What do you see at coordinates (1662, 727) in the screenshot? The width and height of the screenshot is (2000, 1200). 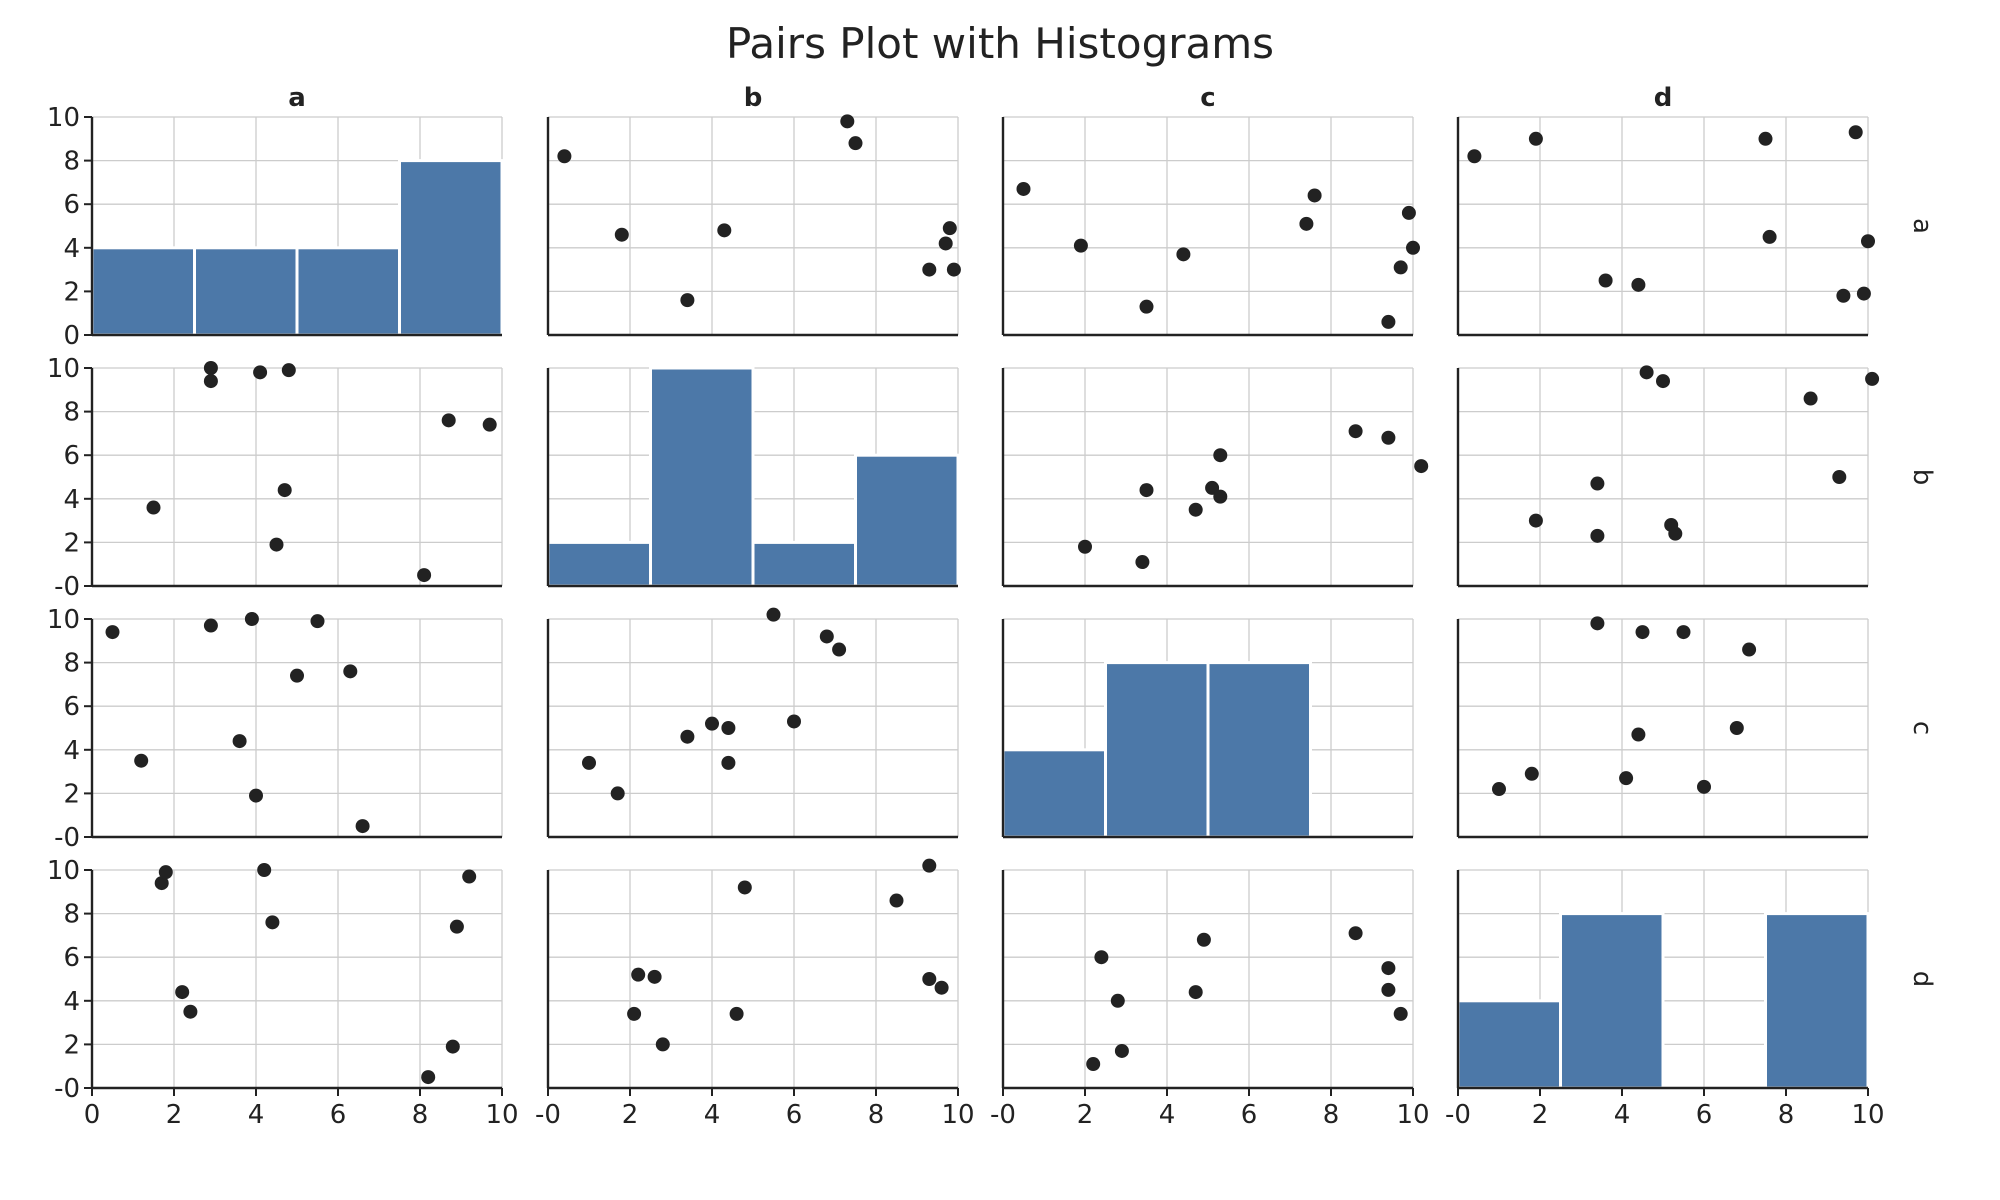 I see `panel-c-d` at bounding box center [1662, 727].